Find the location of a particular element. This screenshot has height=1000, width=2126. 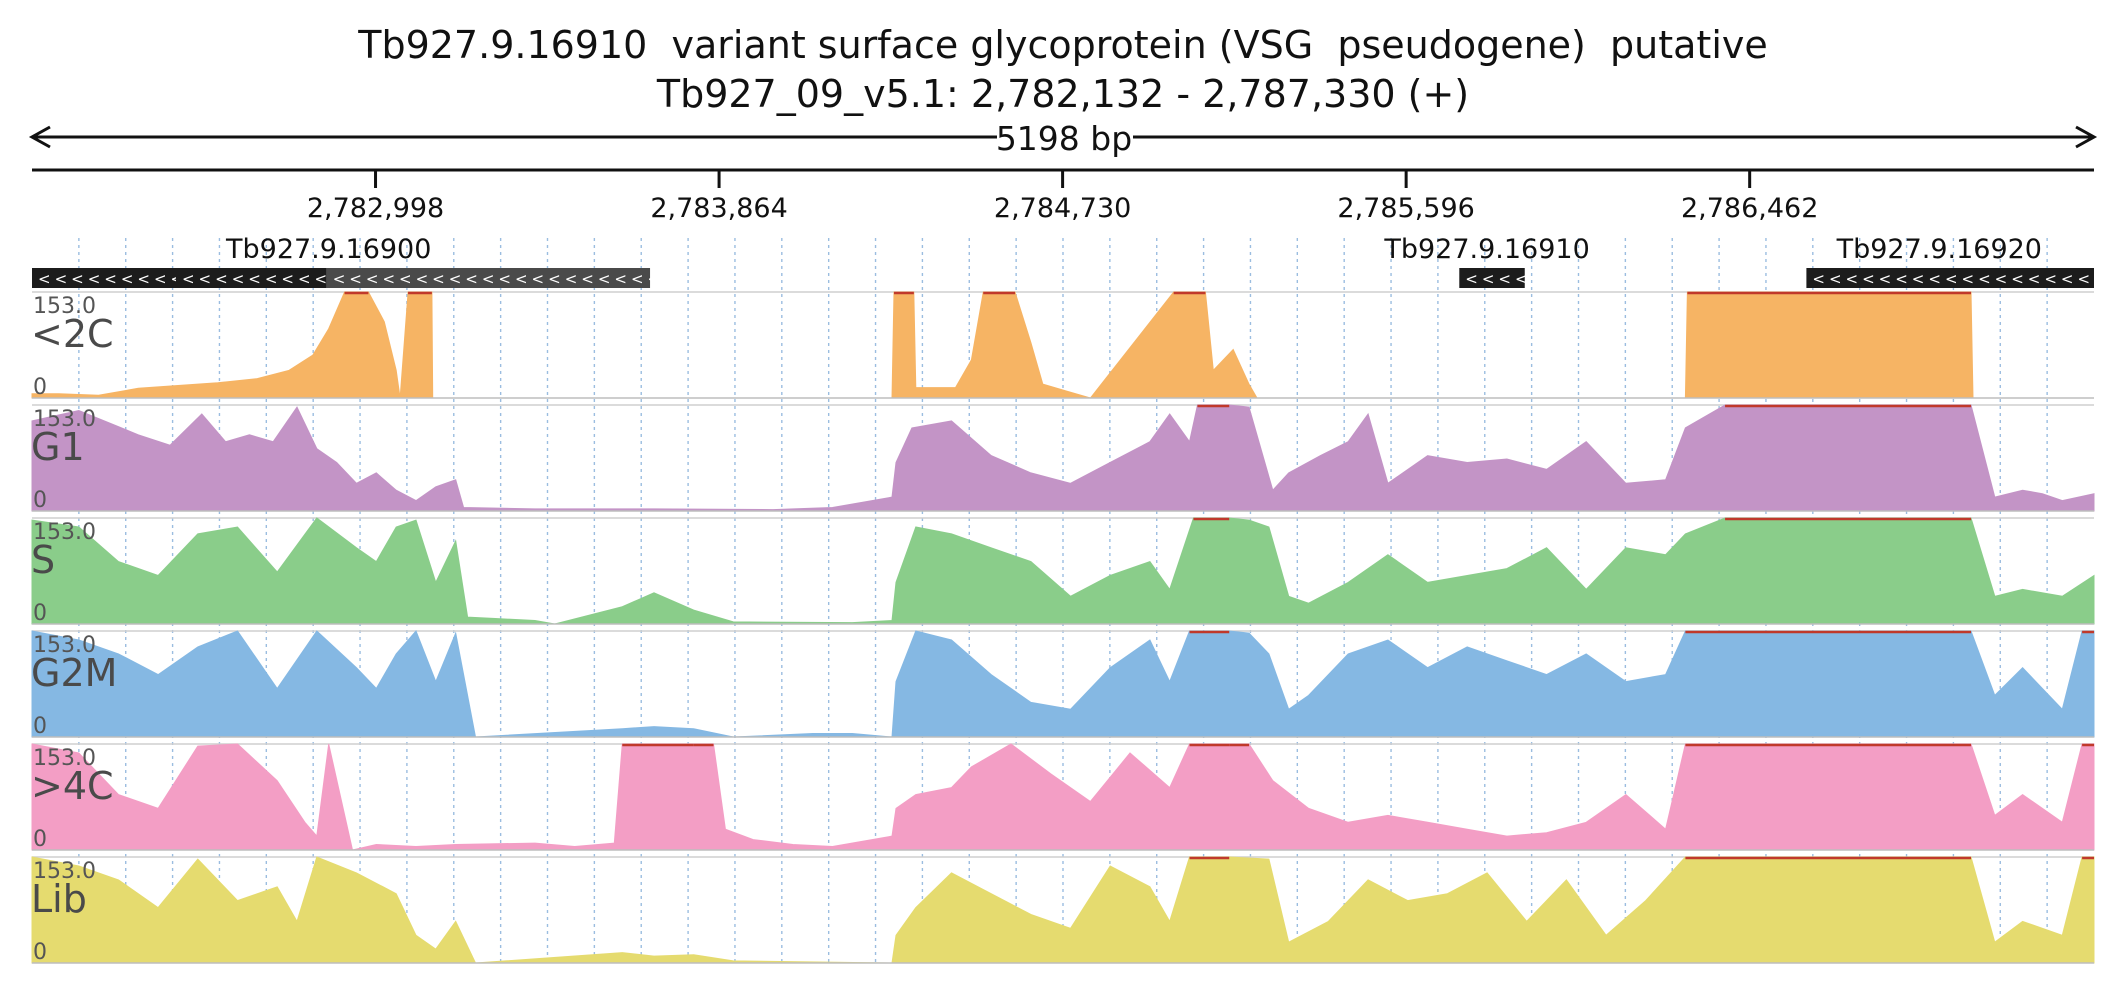

span-arrowhead-right is located at coordinates (2086, 137).